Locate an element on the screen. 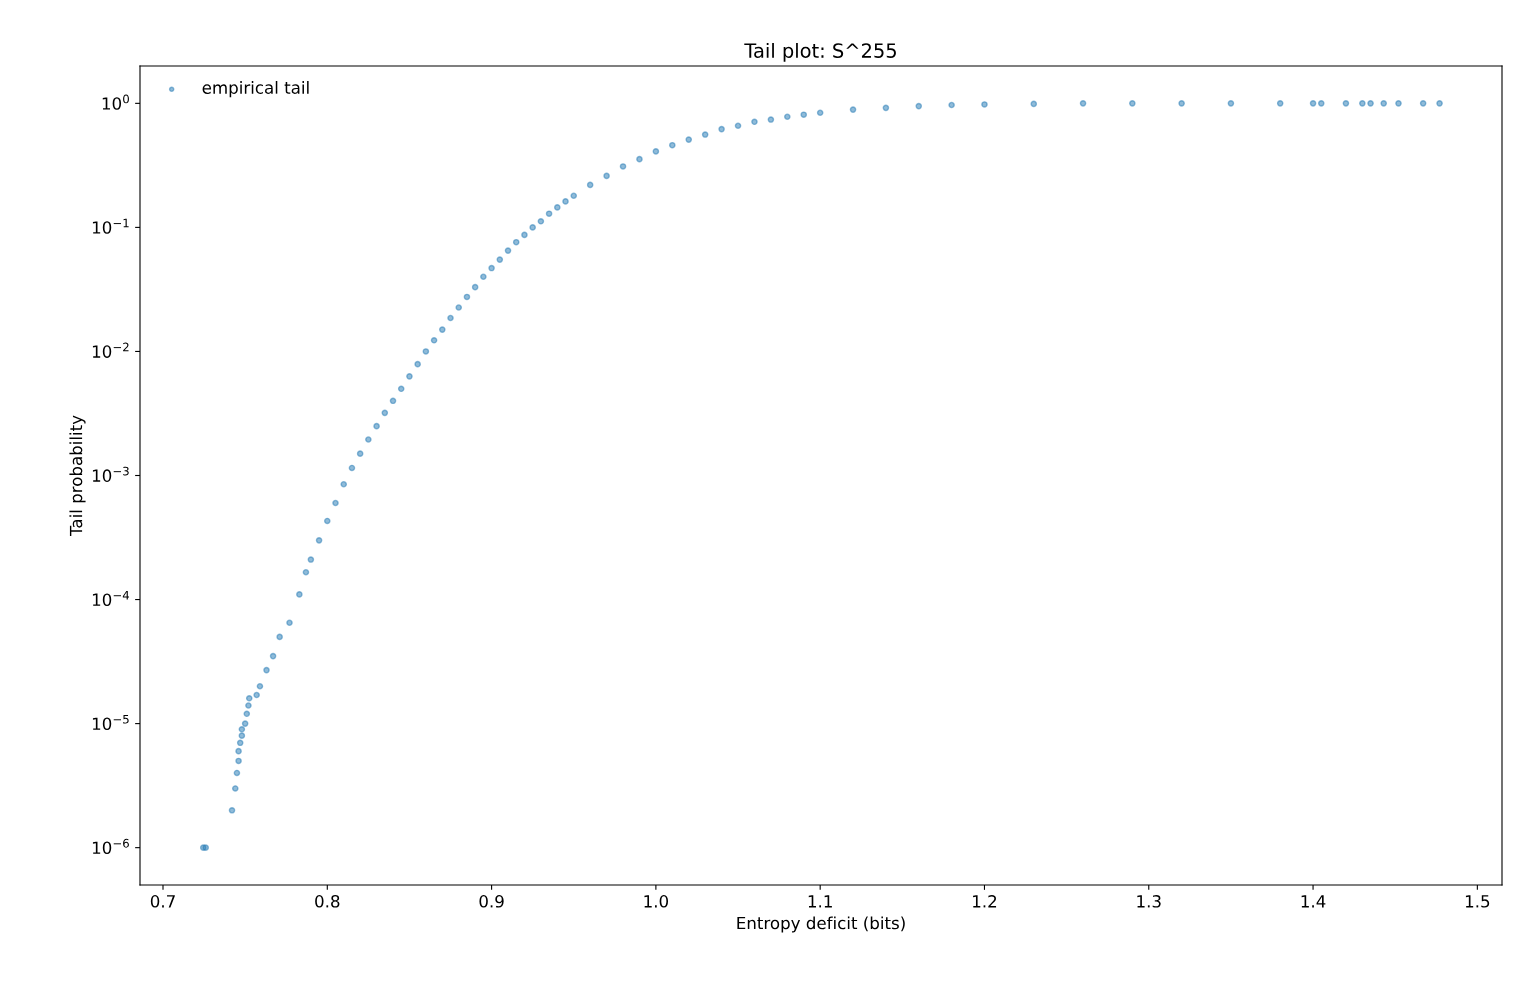 This screenshot has width=1530, height=990. x-tick-label: 1.1 is located at coordinates (820, 901).